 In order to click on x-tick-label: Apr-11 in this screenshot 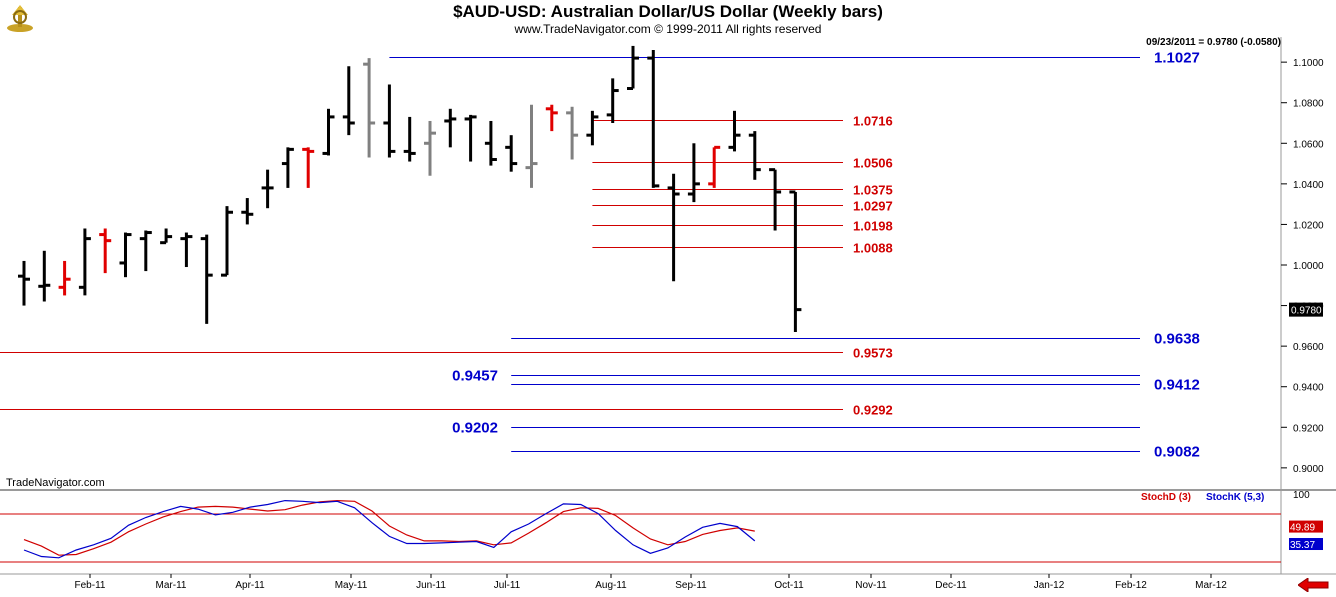, I will do `click(250, 585)`.